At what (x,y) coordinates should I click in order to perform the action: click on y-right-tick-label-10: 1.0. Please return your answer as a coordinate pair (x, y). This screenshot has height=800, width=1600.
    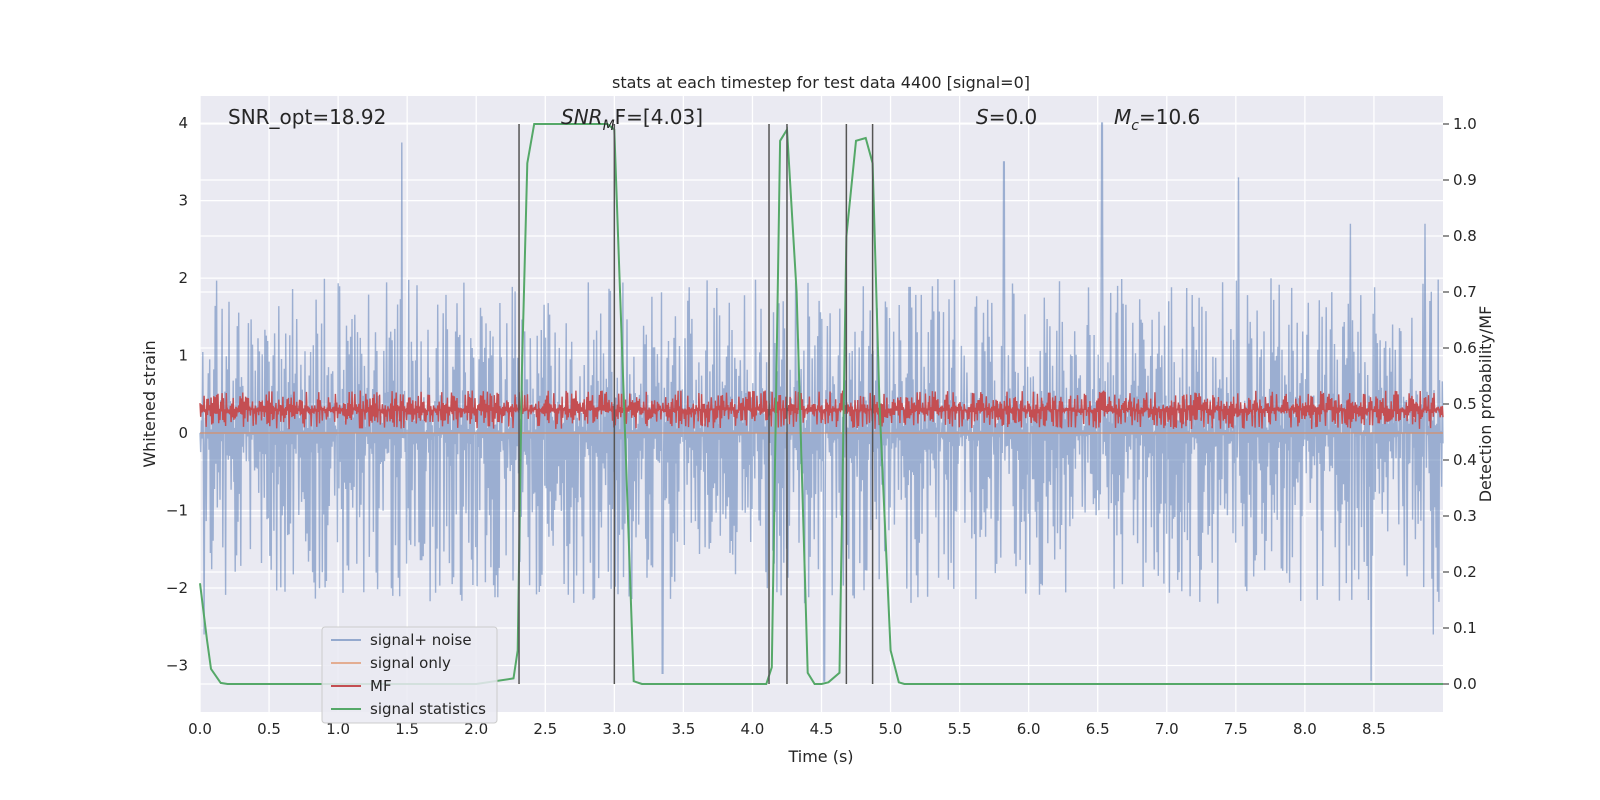
    Looking at the image, I should click on (1465, 124).